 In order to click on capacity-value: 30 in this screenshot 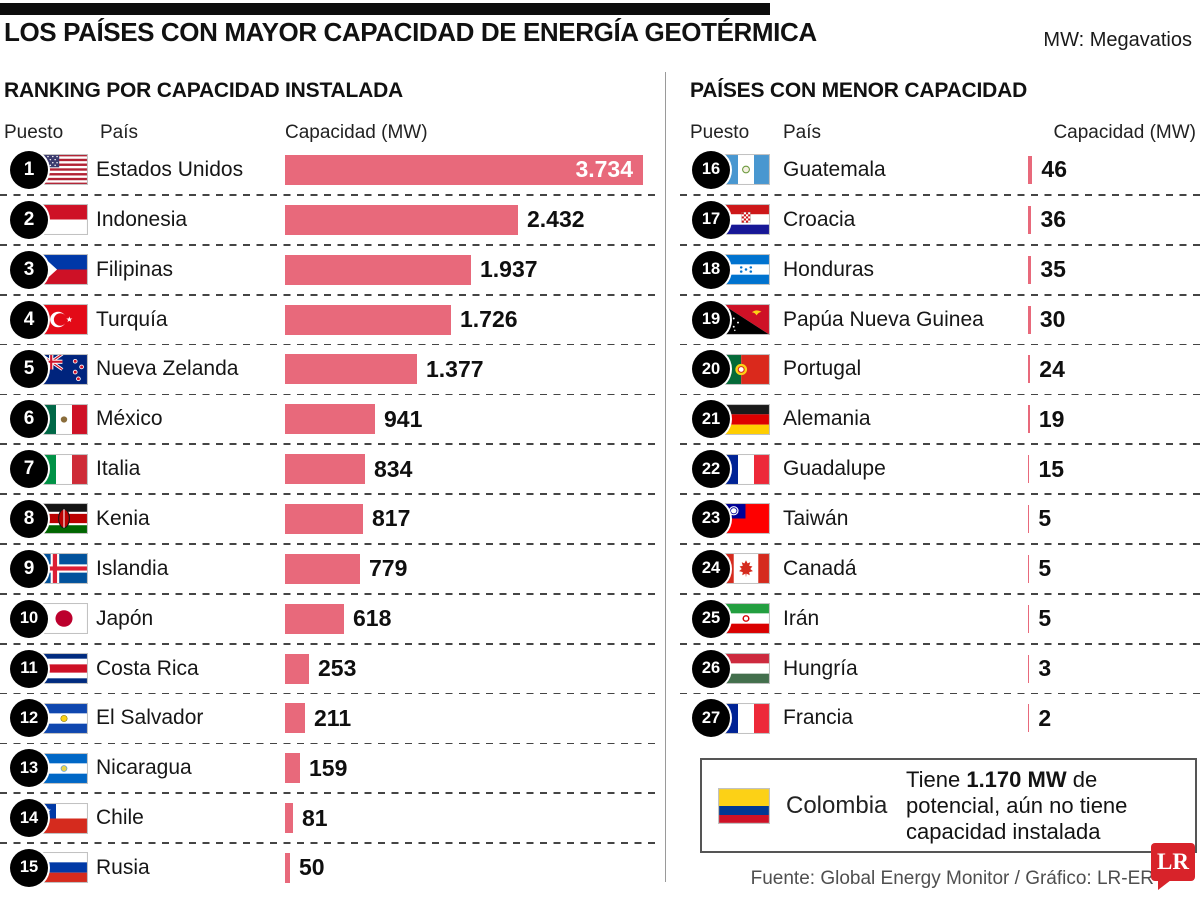, I will do `click(1052, 319)`.